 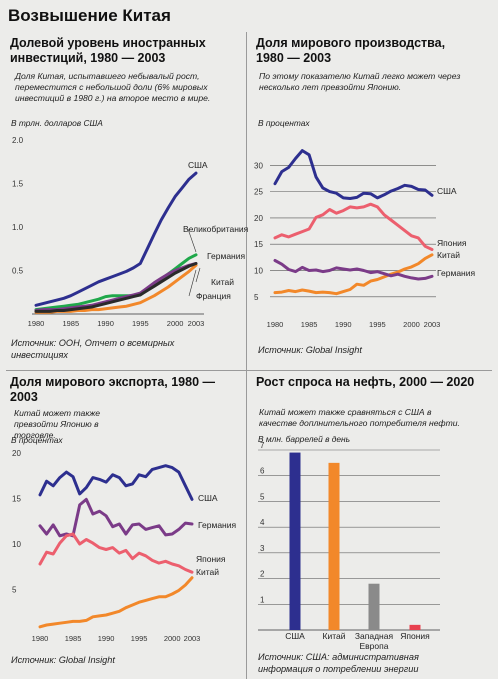 I want to click on oil-category-label: США, so click(x=295, y=636).